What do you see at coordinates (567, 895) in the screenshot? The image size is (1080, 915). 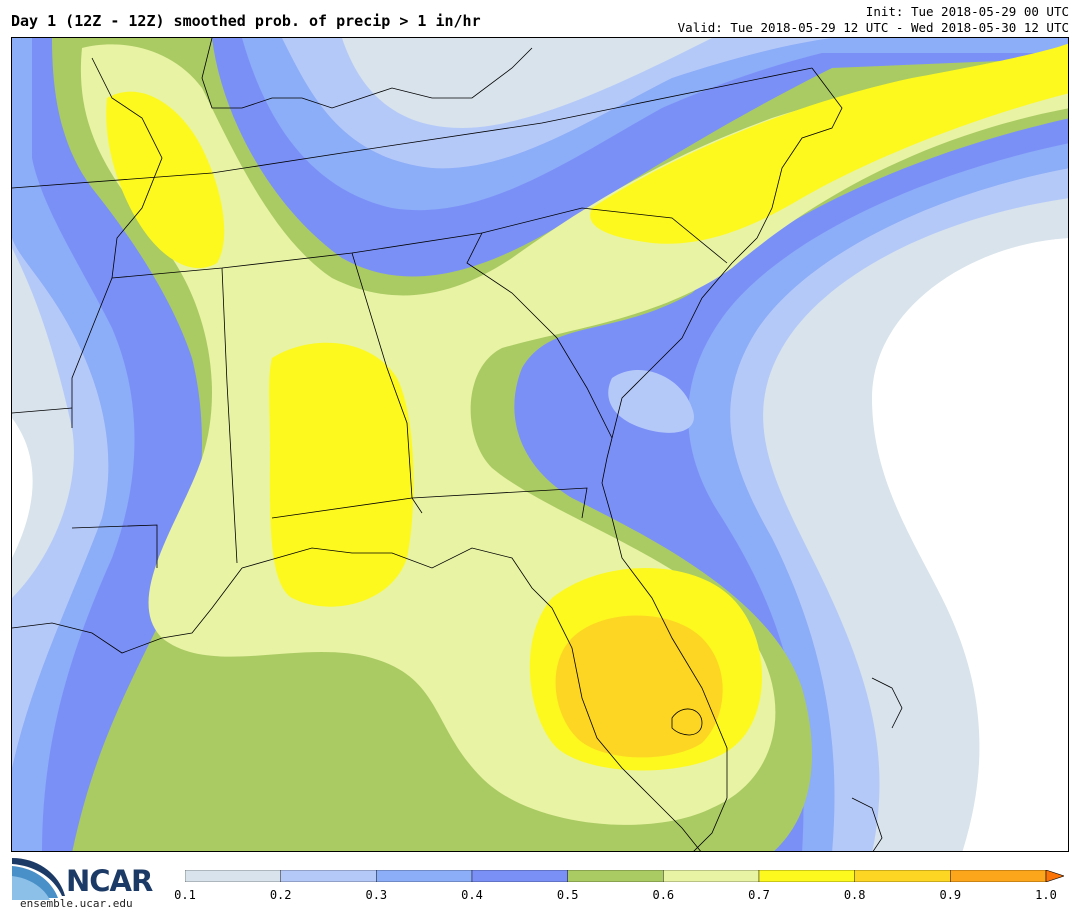 I see `colorbar-tick-label: 0.5` at bounding box center [567, 895].